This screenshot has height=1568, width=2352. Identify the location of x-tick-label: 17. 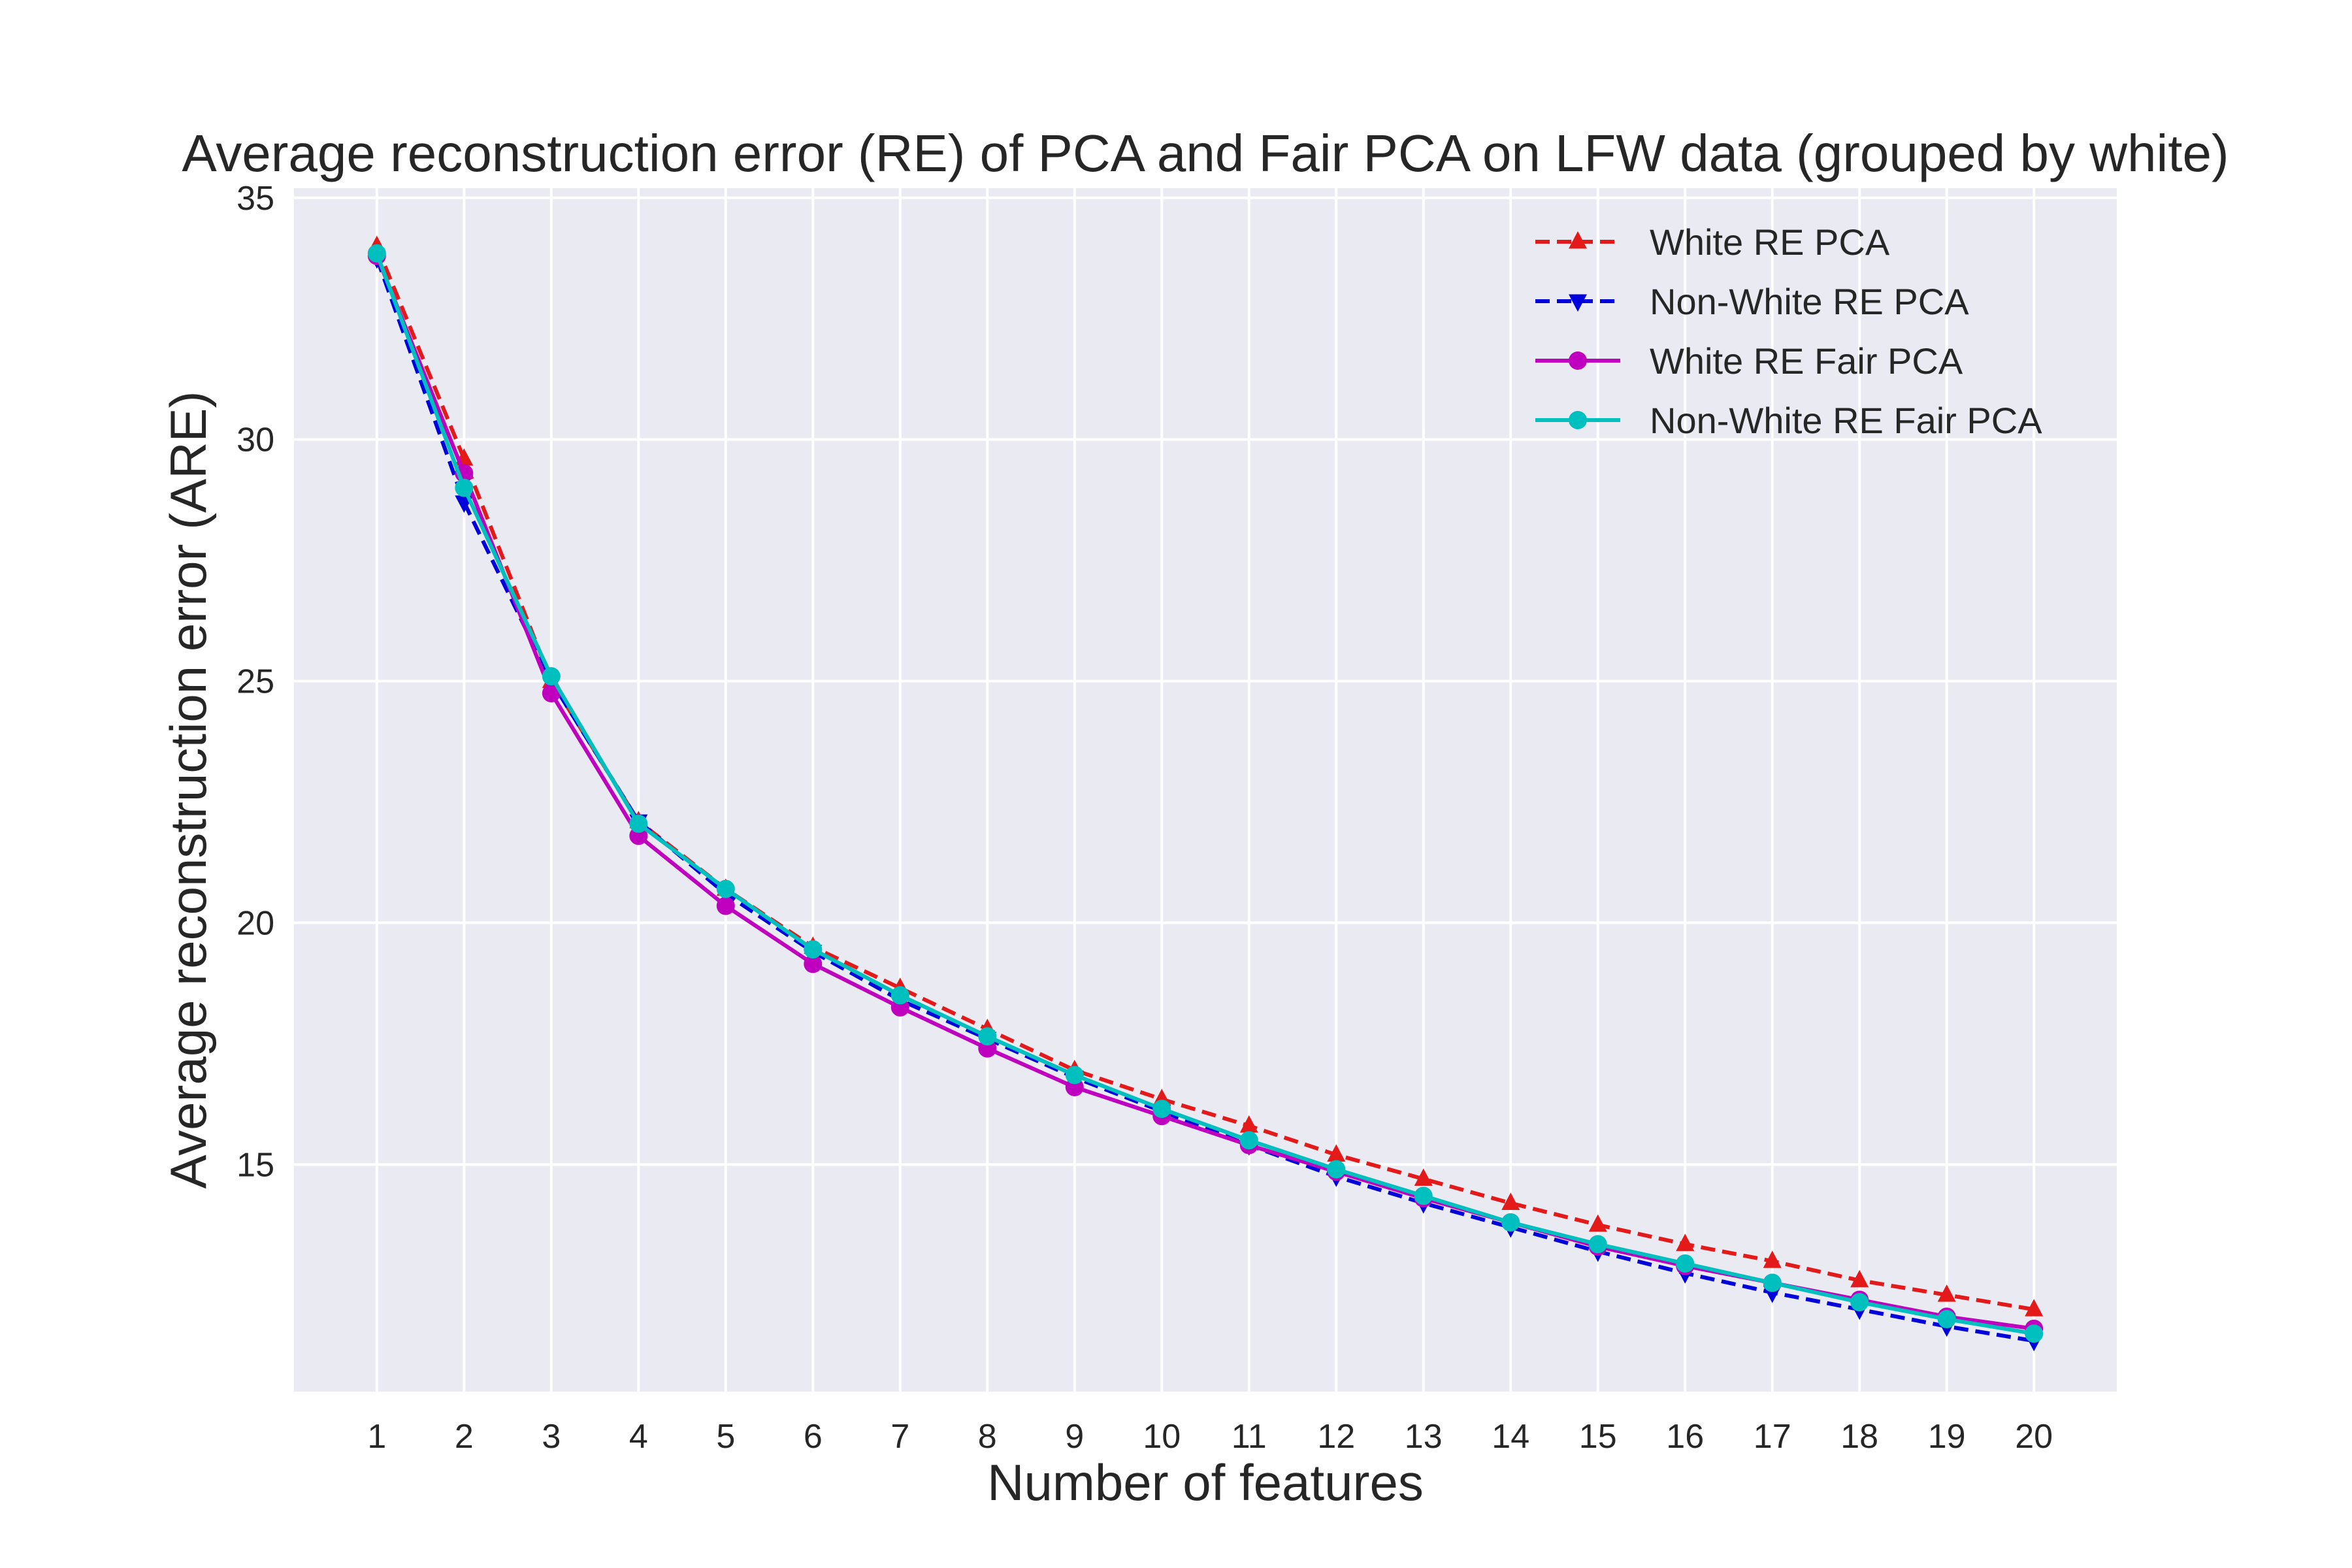
(1772, 1437).